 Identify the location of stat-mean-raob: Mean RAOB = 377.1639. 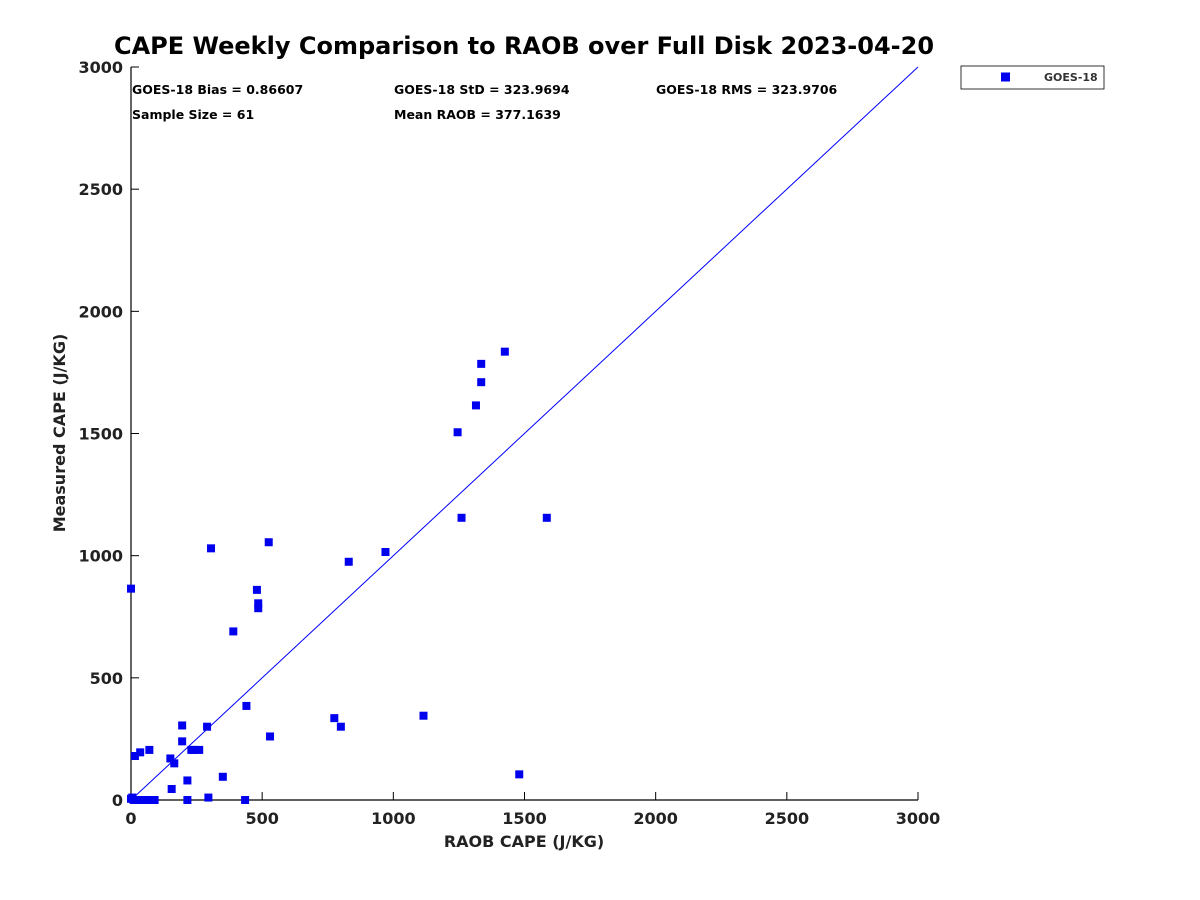
(477, 114).